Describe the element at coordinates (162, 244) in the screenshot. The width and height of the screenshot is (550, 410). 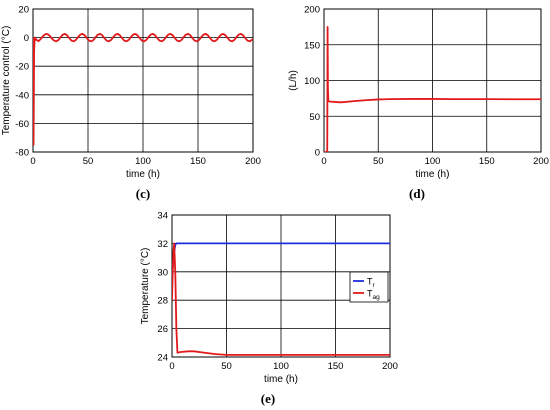
I see `y-tick-label: 32` at that location.